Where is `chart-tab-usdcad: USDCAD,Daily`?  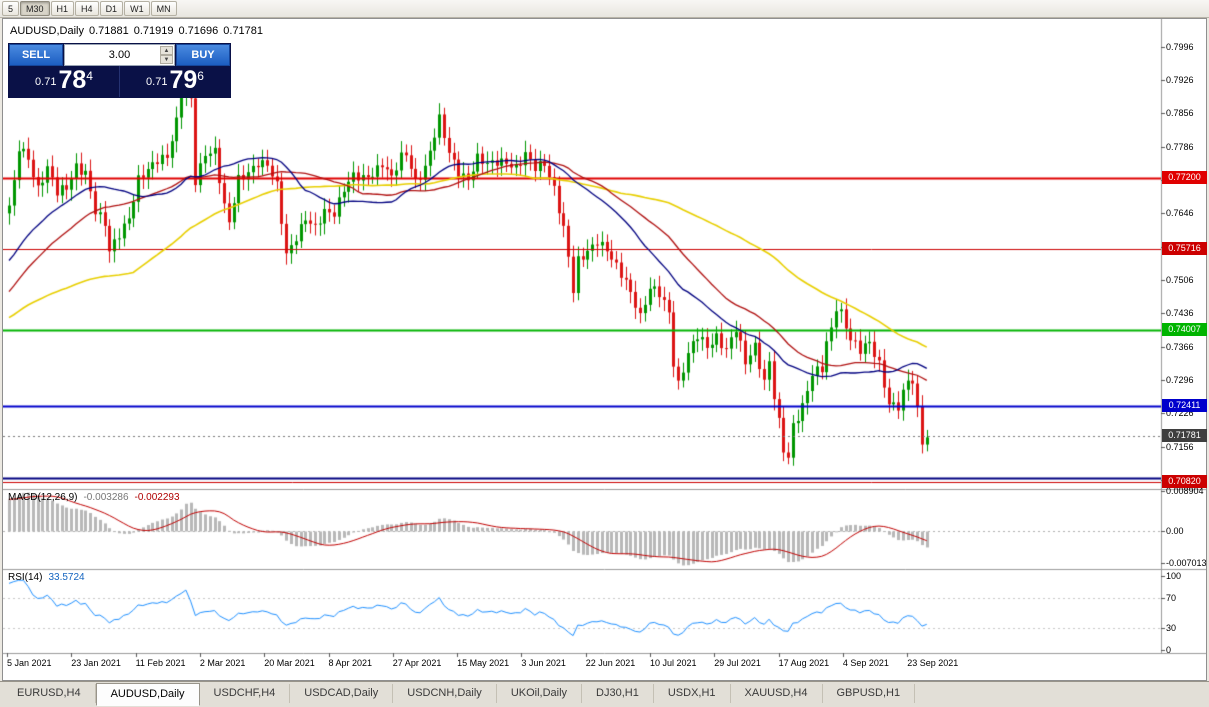
chart-tab-usdcad: USDCAD,Daily is located at coordinates (342, 693).